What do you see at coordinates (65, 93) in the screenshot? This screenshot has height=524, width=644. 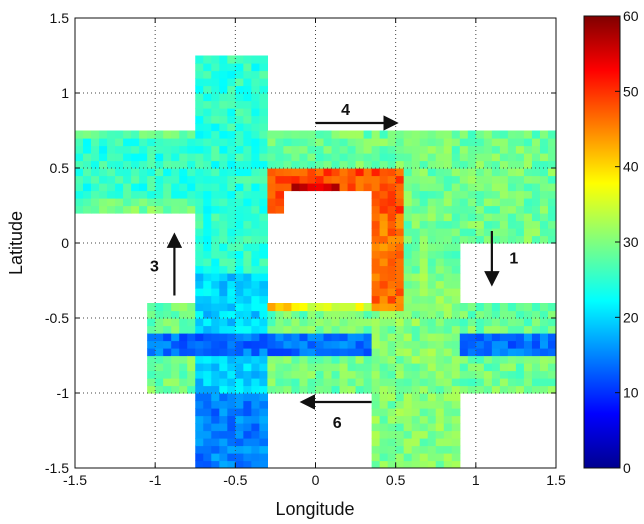 I see `y-tick-label: 1` at bounding box center [65, 93].